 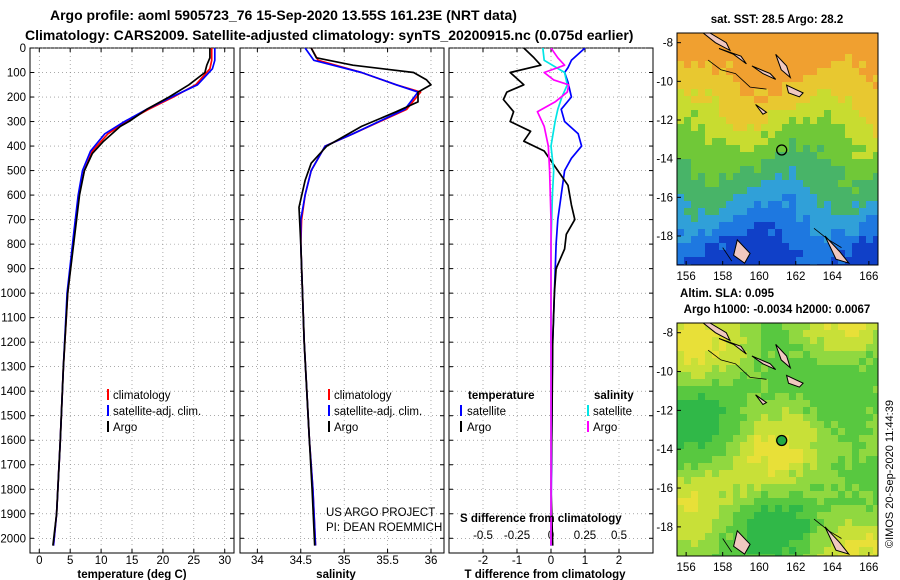 I want to click on lat-tick-label: -10, so click(x=664, y=373).